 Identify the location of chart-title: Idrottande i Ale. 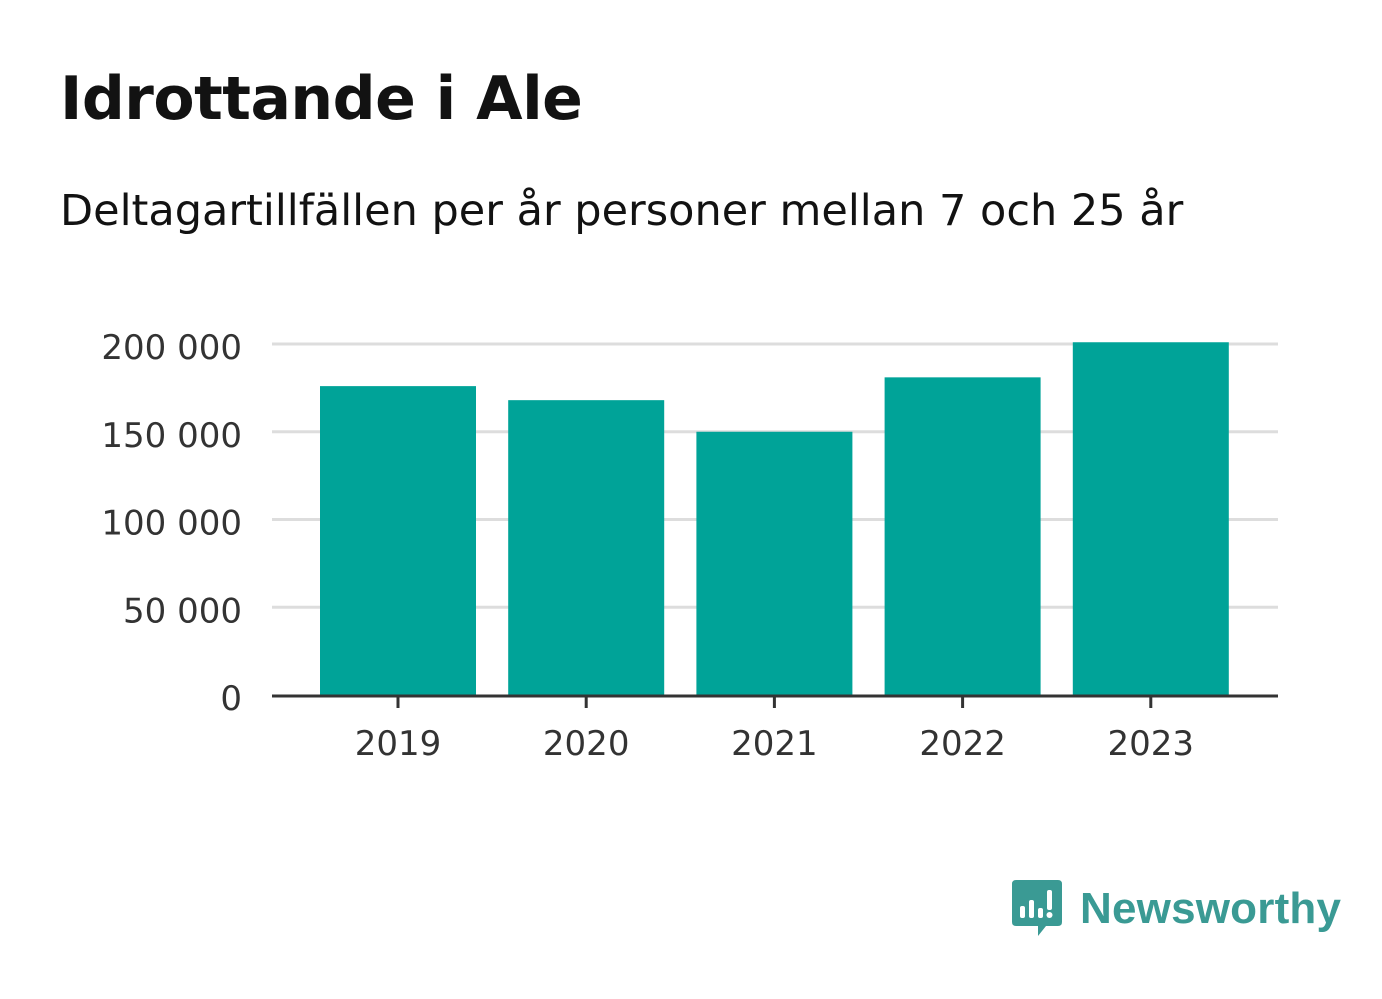
(321, 99).